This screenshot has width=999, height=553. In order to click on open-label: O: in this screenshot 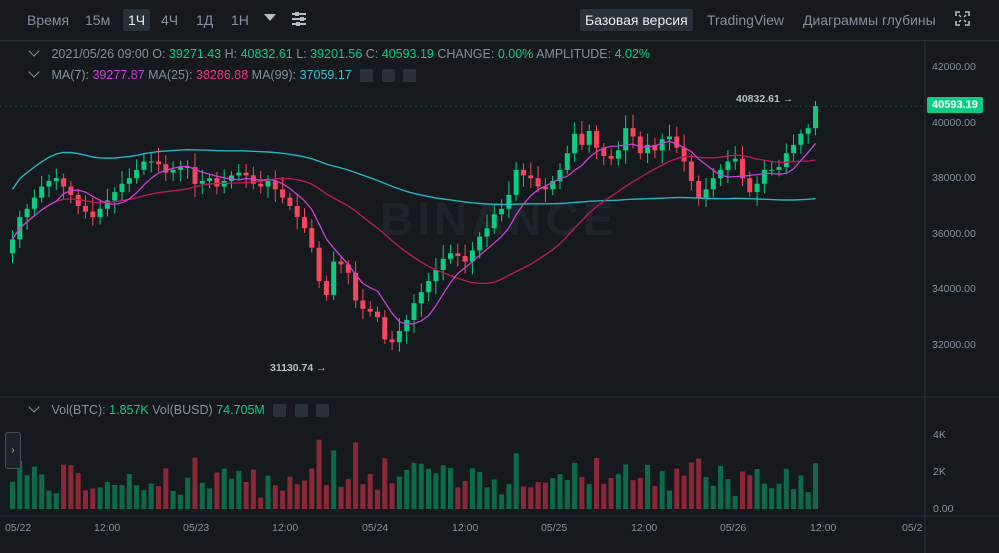, I will do `click(159, 54)`.